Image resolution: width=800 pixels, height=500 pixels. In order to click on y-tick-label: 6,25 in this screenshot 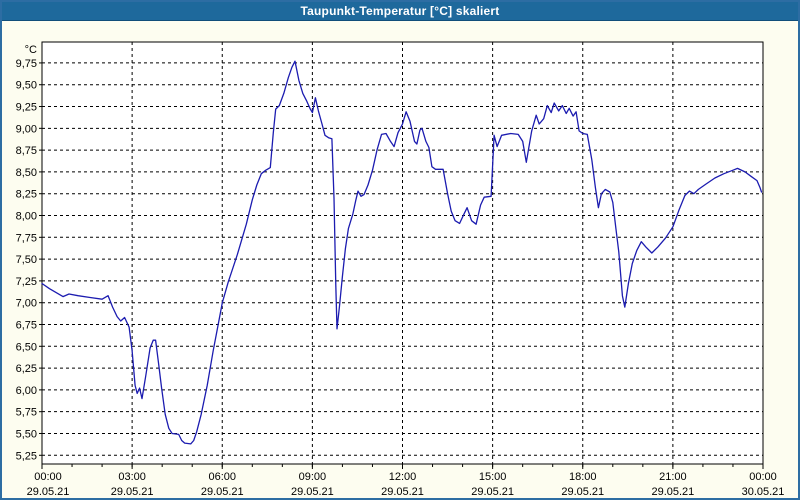, I will do `click(26, 369)`.